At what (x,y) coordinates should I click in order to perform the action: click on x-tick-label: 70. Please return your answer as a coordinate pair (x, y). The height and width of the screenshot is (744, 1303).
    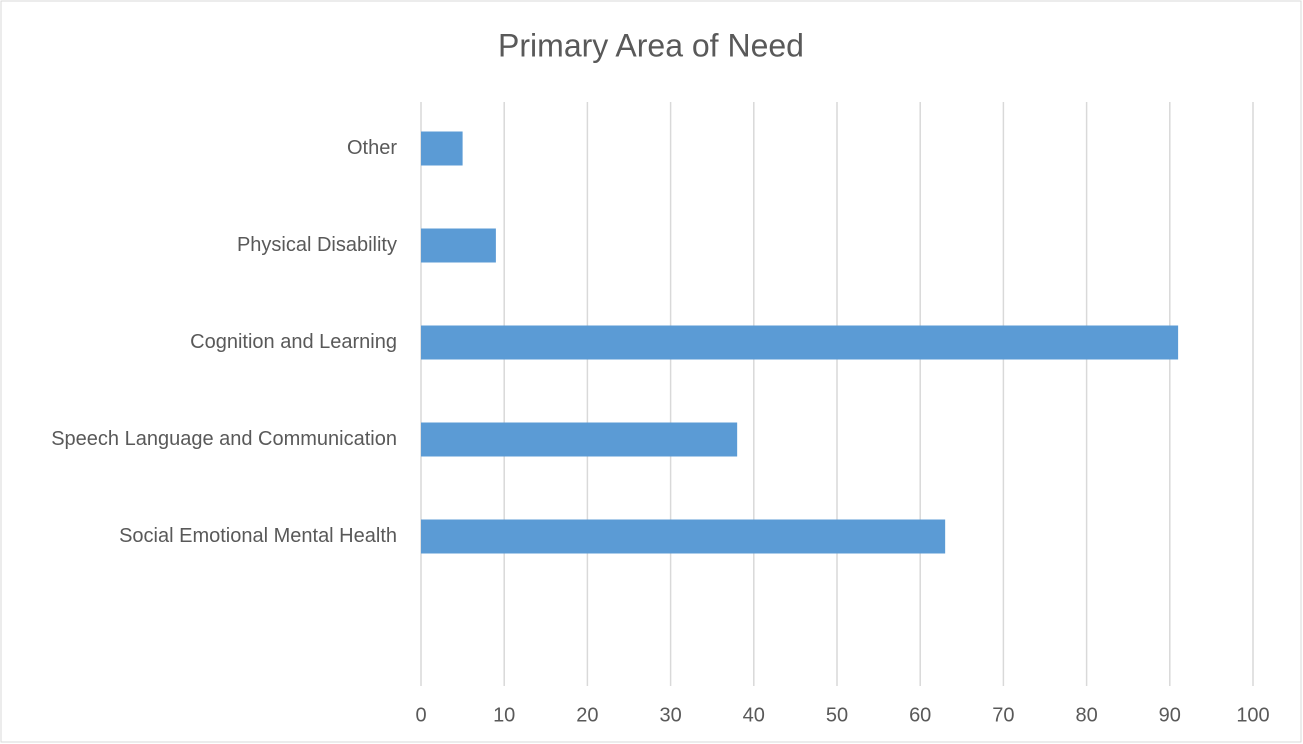
    Looking at the image, I should click on (1003, 715).